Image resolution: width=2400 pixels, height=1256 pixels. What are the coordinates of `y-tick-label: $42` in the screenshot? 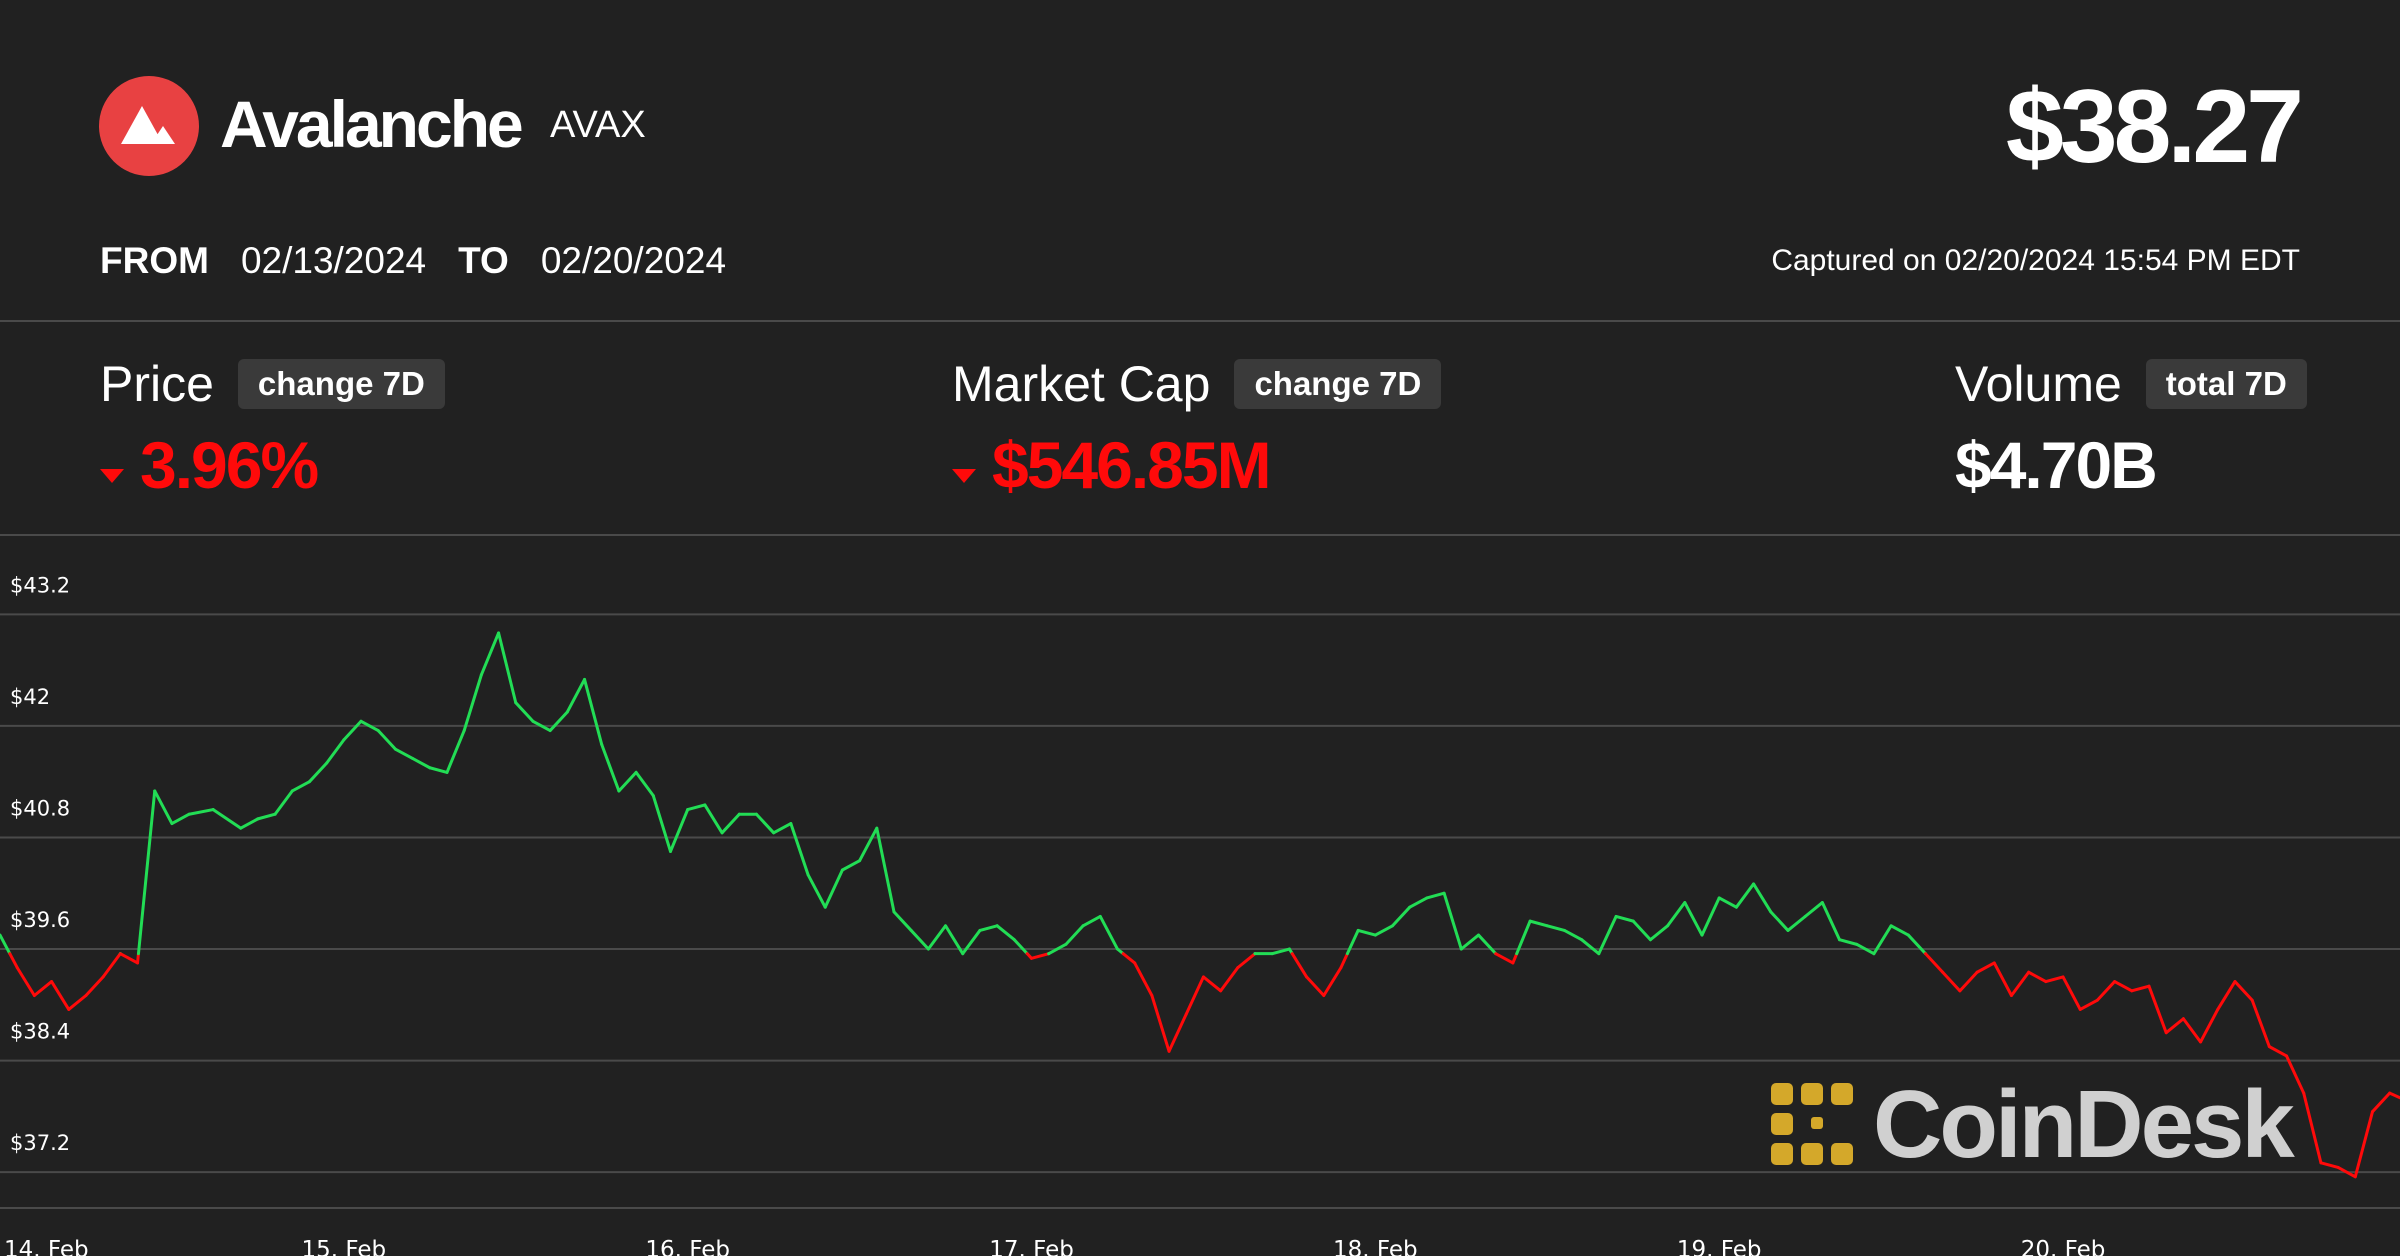 It's located at (30, 697).